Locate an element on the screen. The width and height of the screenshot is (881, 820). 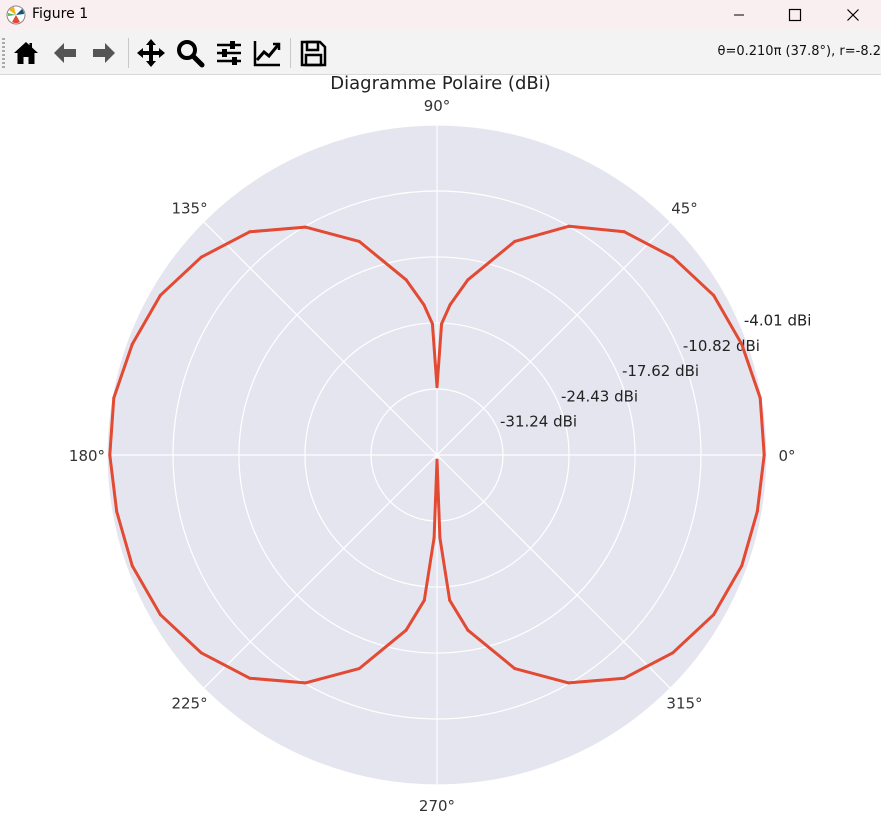
line-chart-icon is located at coordinates (267, 54).